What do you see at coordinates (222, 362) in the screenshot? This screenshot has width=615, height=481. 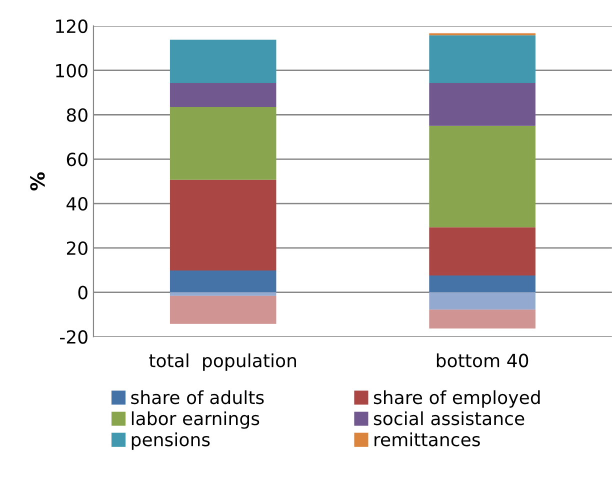 I see `x-tick-label: total population` at bounding box center [222, 362].